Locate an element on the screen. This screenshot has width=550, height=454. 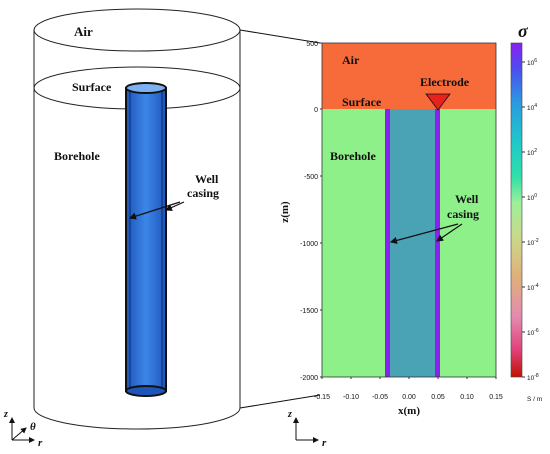
connector-bottom-line is located at coordinates (280, 401).